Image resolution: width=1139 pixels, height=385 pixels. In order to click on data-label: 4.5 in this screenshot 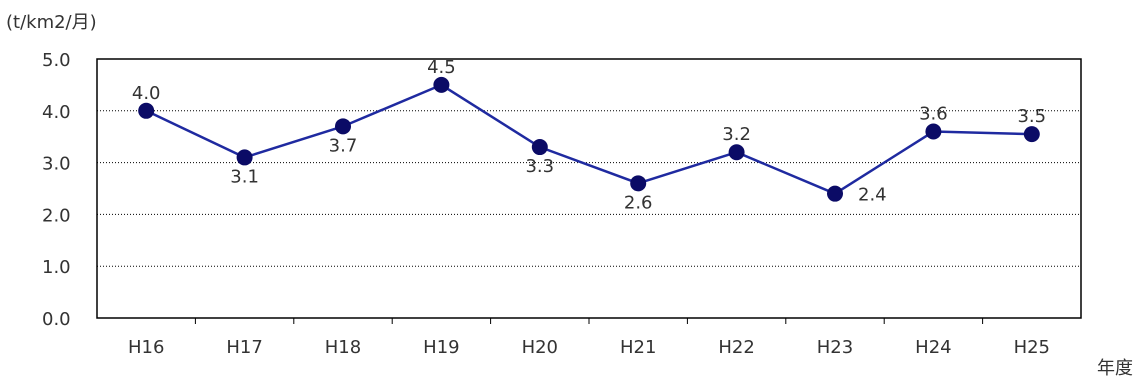, I will do `click(441, 67)`.